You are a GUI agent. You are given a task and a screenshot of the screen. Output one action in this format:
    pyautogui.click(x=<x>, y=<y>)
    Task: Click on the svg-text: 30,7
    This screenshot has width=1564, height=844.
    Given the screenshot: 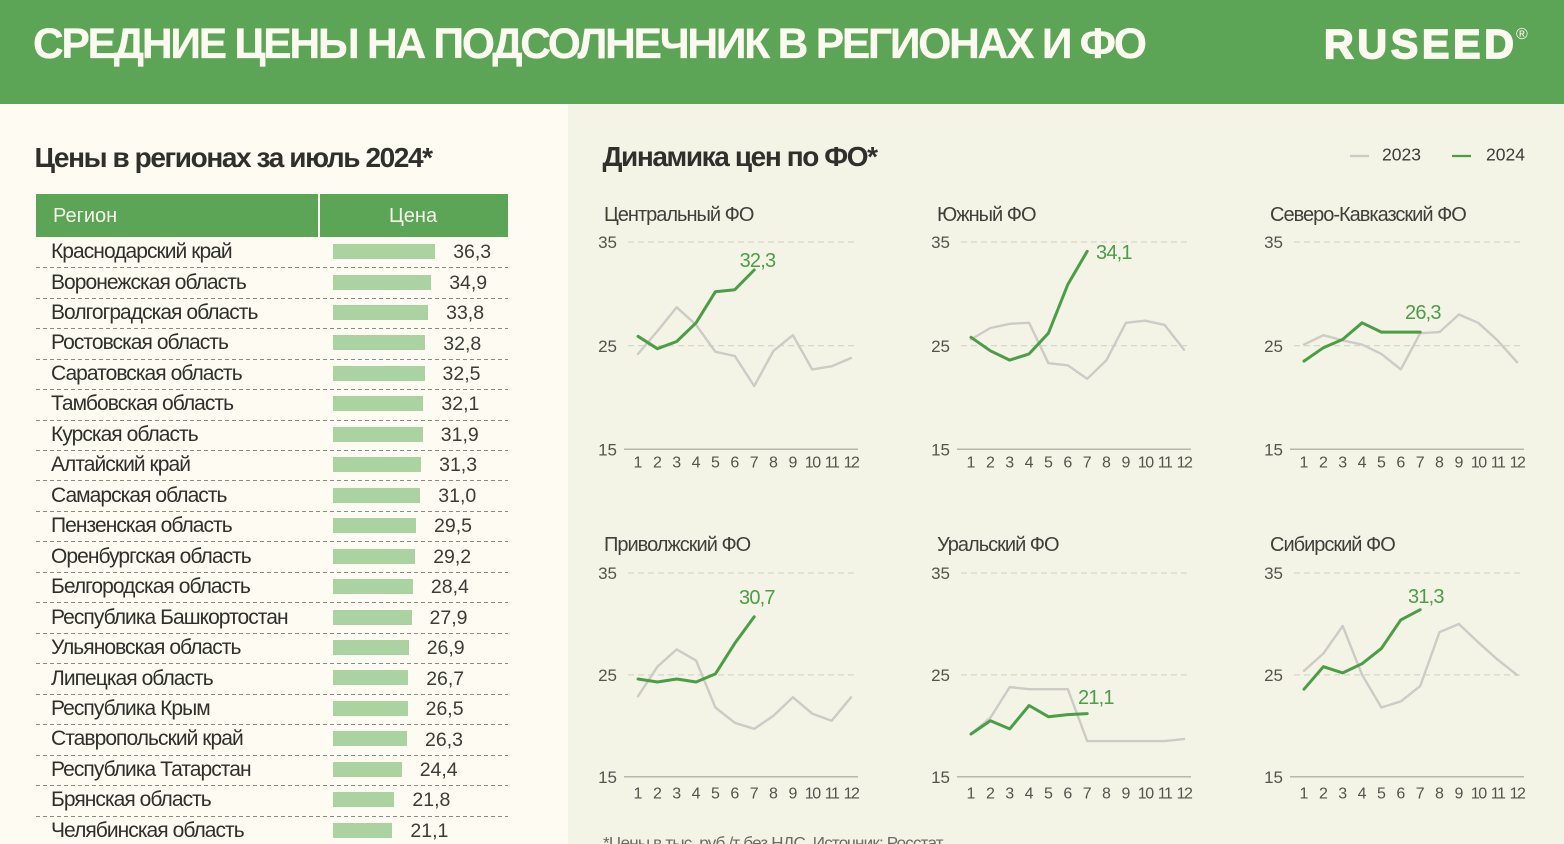 What is the action you would take?
    pyautogui.click(x=757, y=598)
    